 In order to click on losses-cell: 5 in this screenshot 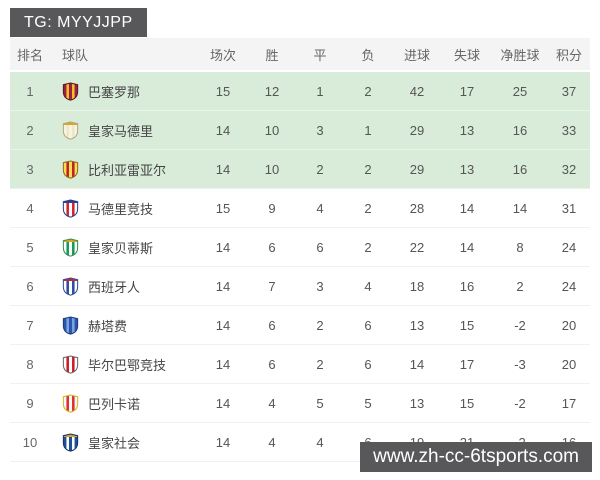, I will do `click(368, 403)`.